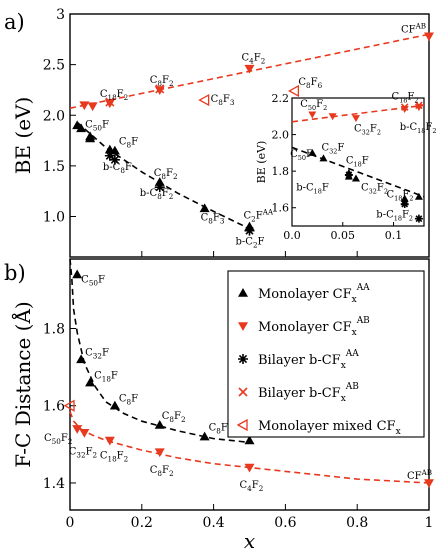 The width and height of the screenshot is (436, 556). Describe the element at coordinates (292, 235) in the screenshot. I see `inset-x-tick-label: 0.0` at that location.